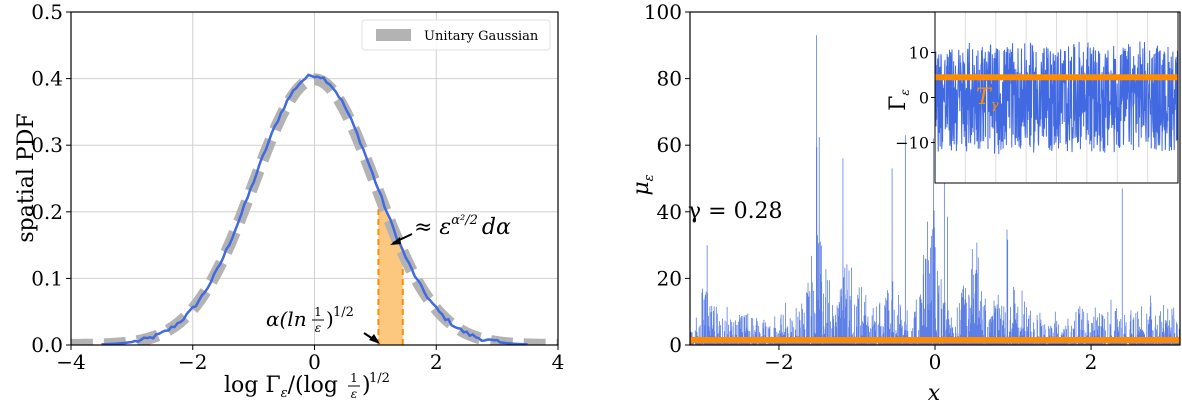 The width and height of the screenshot is (1182, 410). Describe the element at coordinates (284, 393) in the screenshot. I see `left-xlabel-eps: ε` at that location.